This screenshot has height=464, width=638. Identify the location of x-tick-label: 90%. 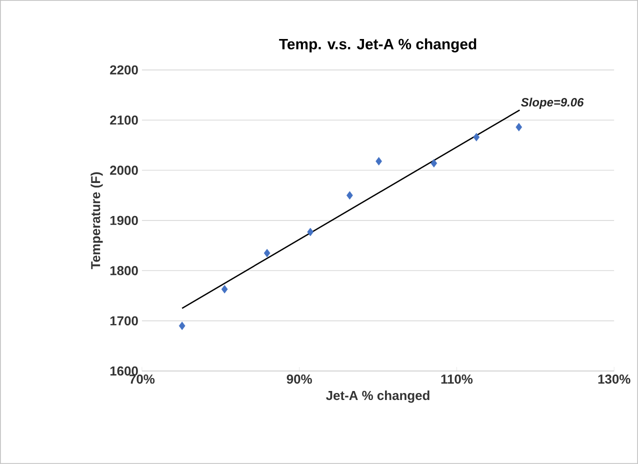
(299, 379).